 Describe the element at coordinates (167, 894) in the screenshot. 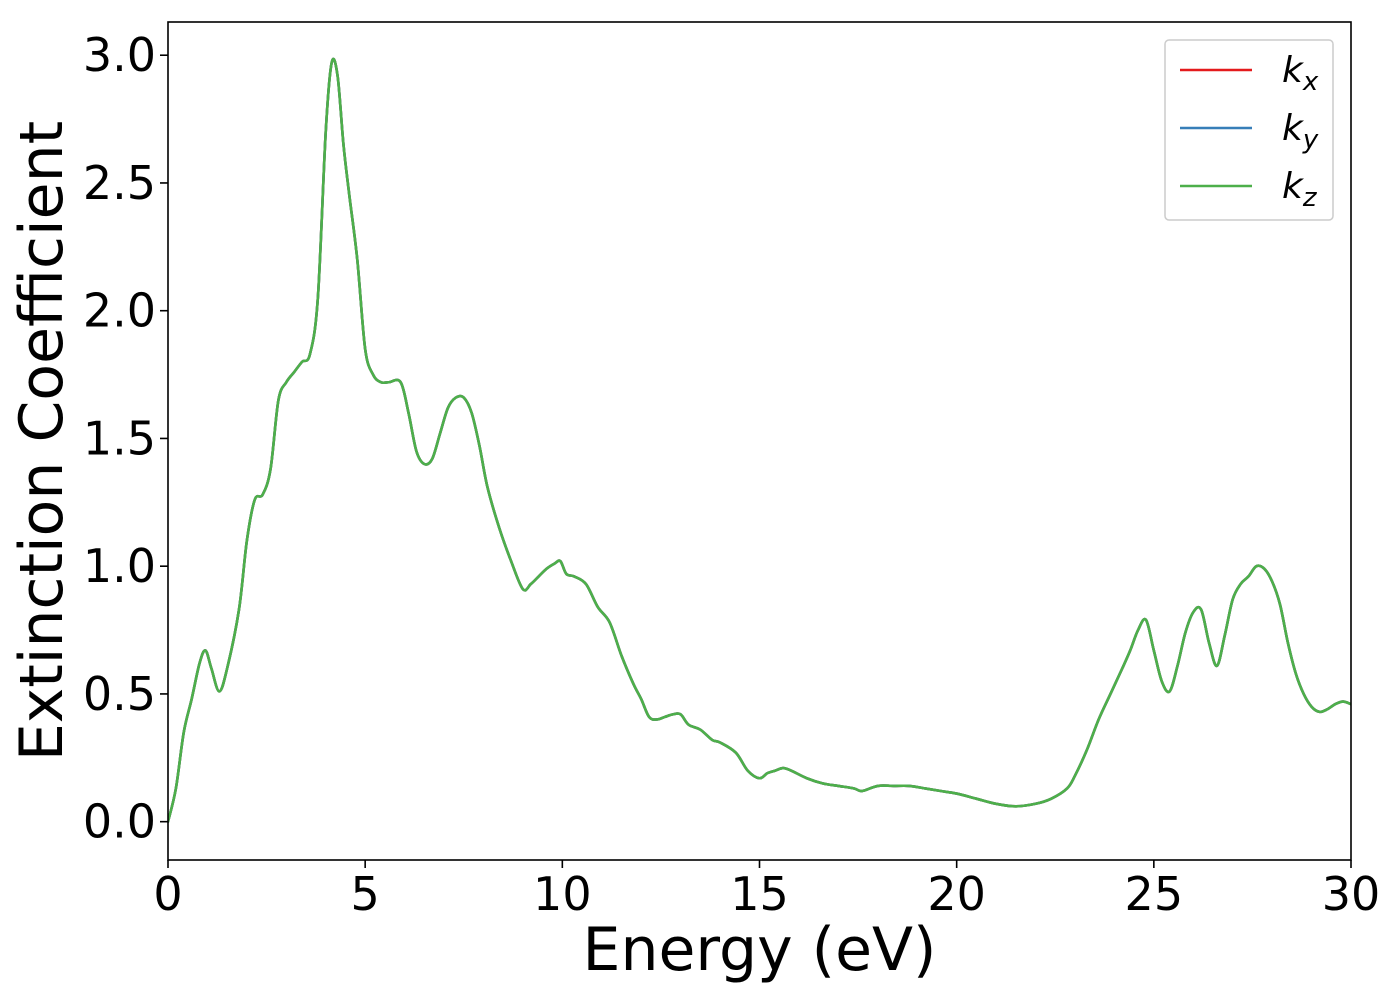

I see `x-tick-label: 0` at that location.